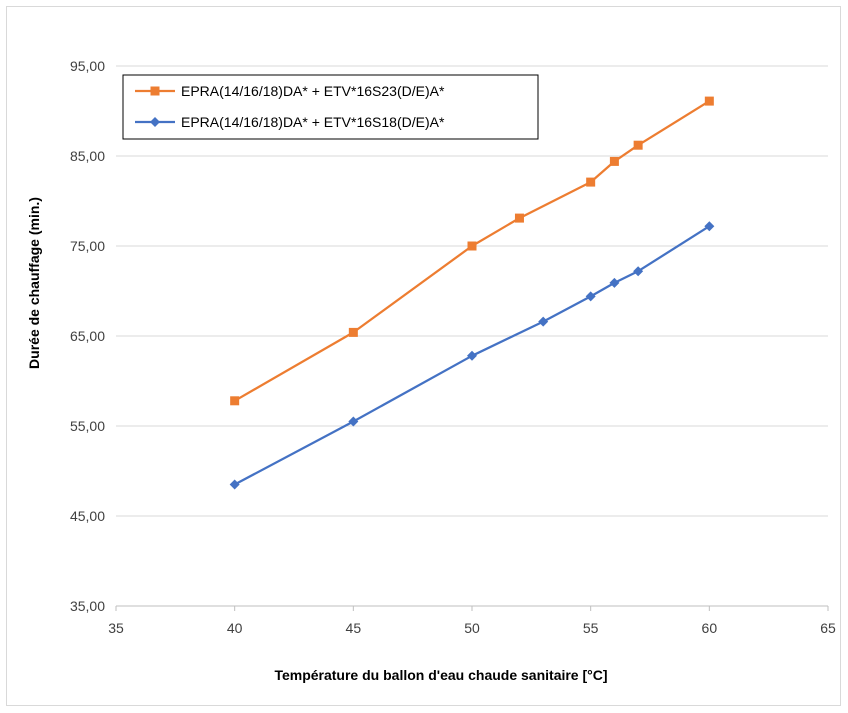  I want to click on x-tick-label: 60, so click(710, 628).